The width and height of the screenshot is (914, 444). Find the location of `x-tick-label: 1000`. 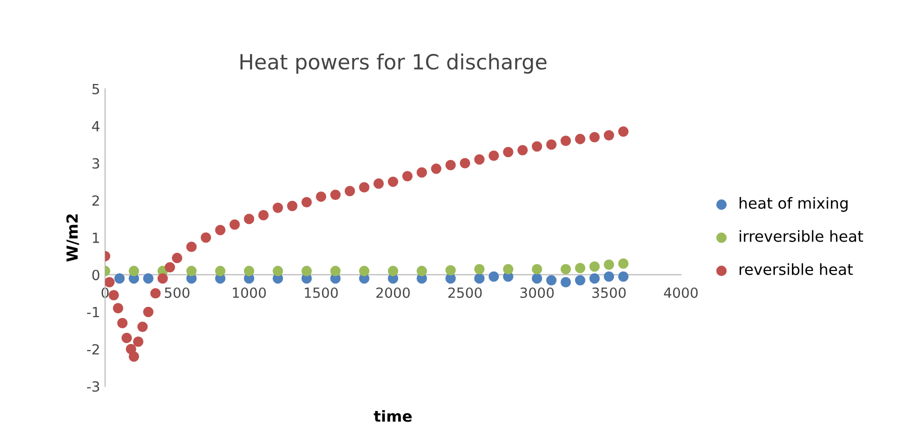

x-tick-label: 1000 is located at coordinates (249, 292).